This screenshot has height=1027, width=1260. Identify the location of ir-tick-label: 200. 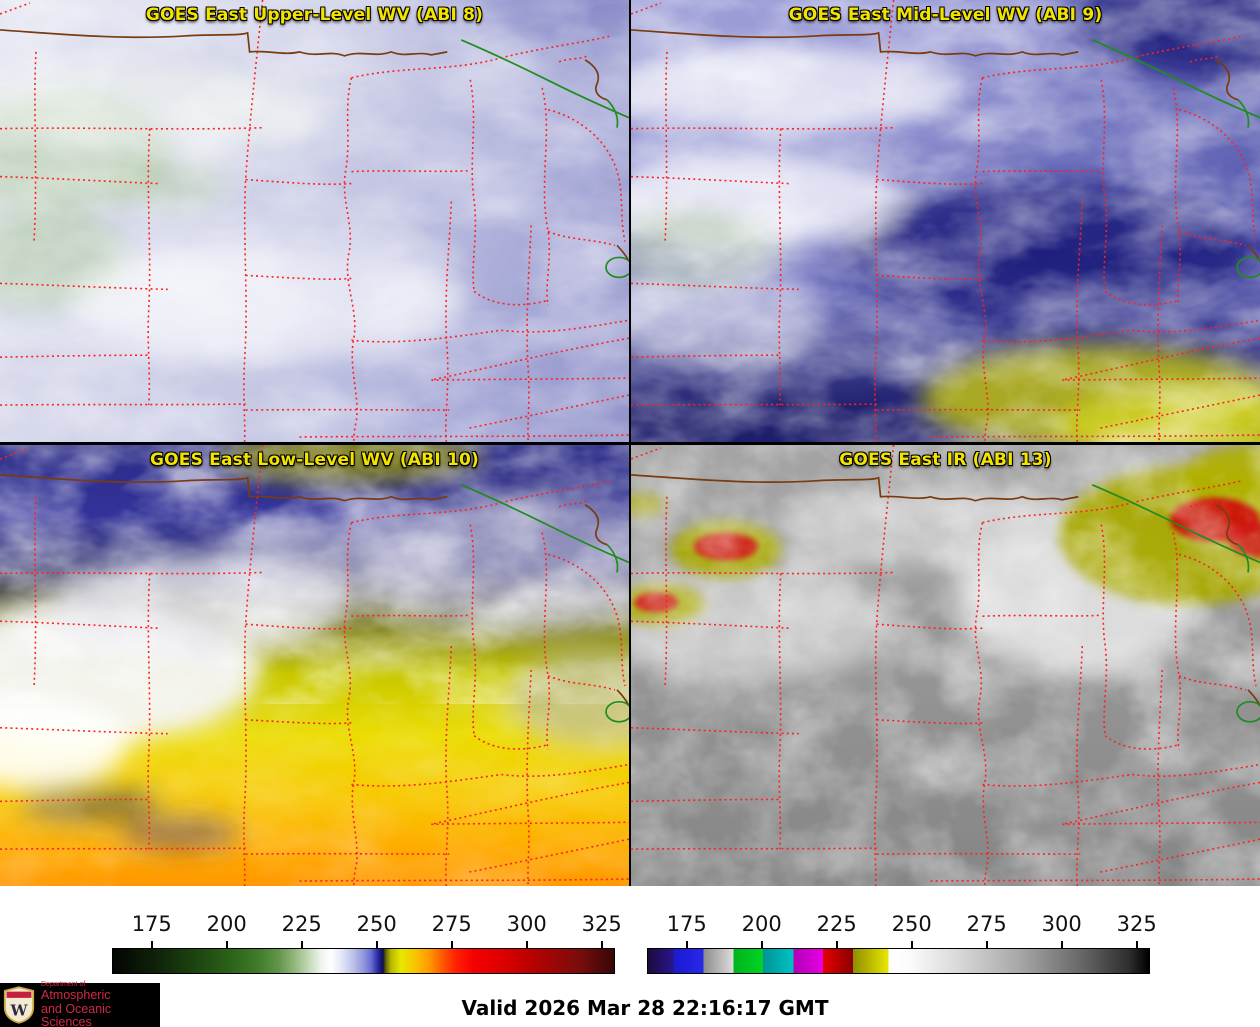
(761, 924).